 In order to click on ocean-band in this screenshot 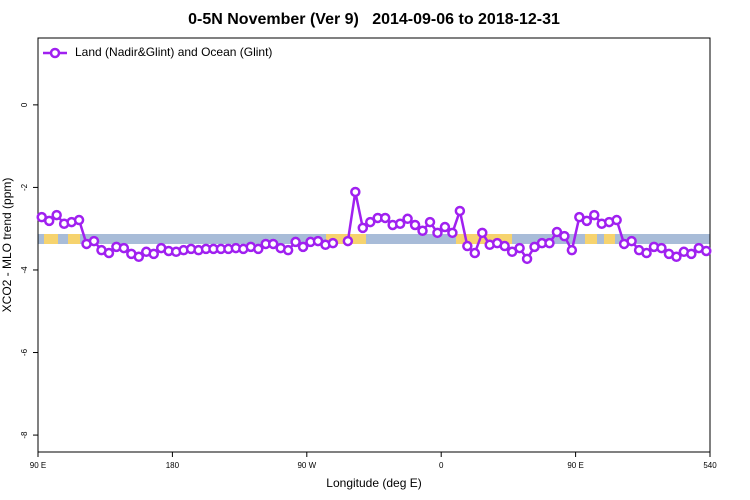, I will do `click(374, 239)`.